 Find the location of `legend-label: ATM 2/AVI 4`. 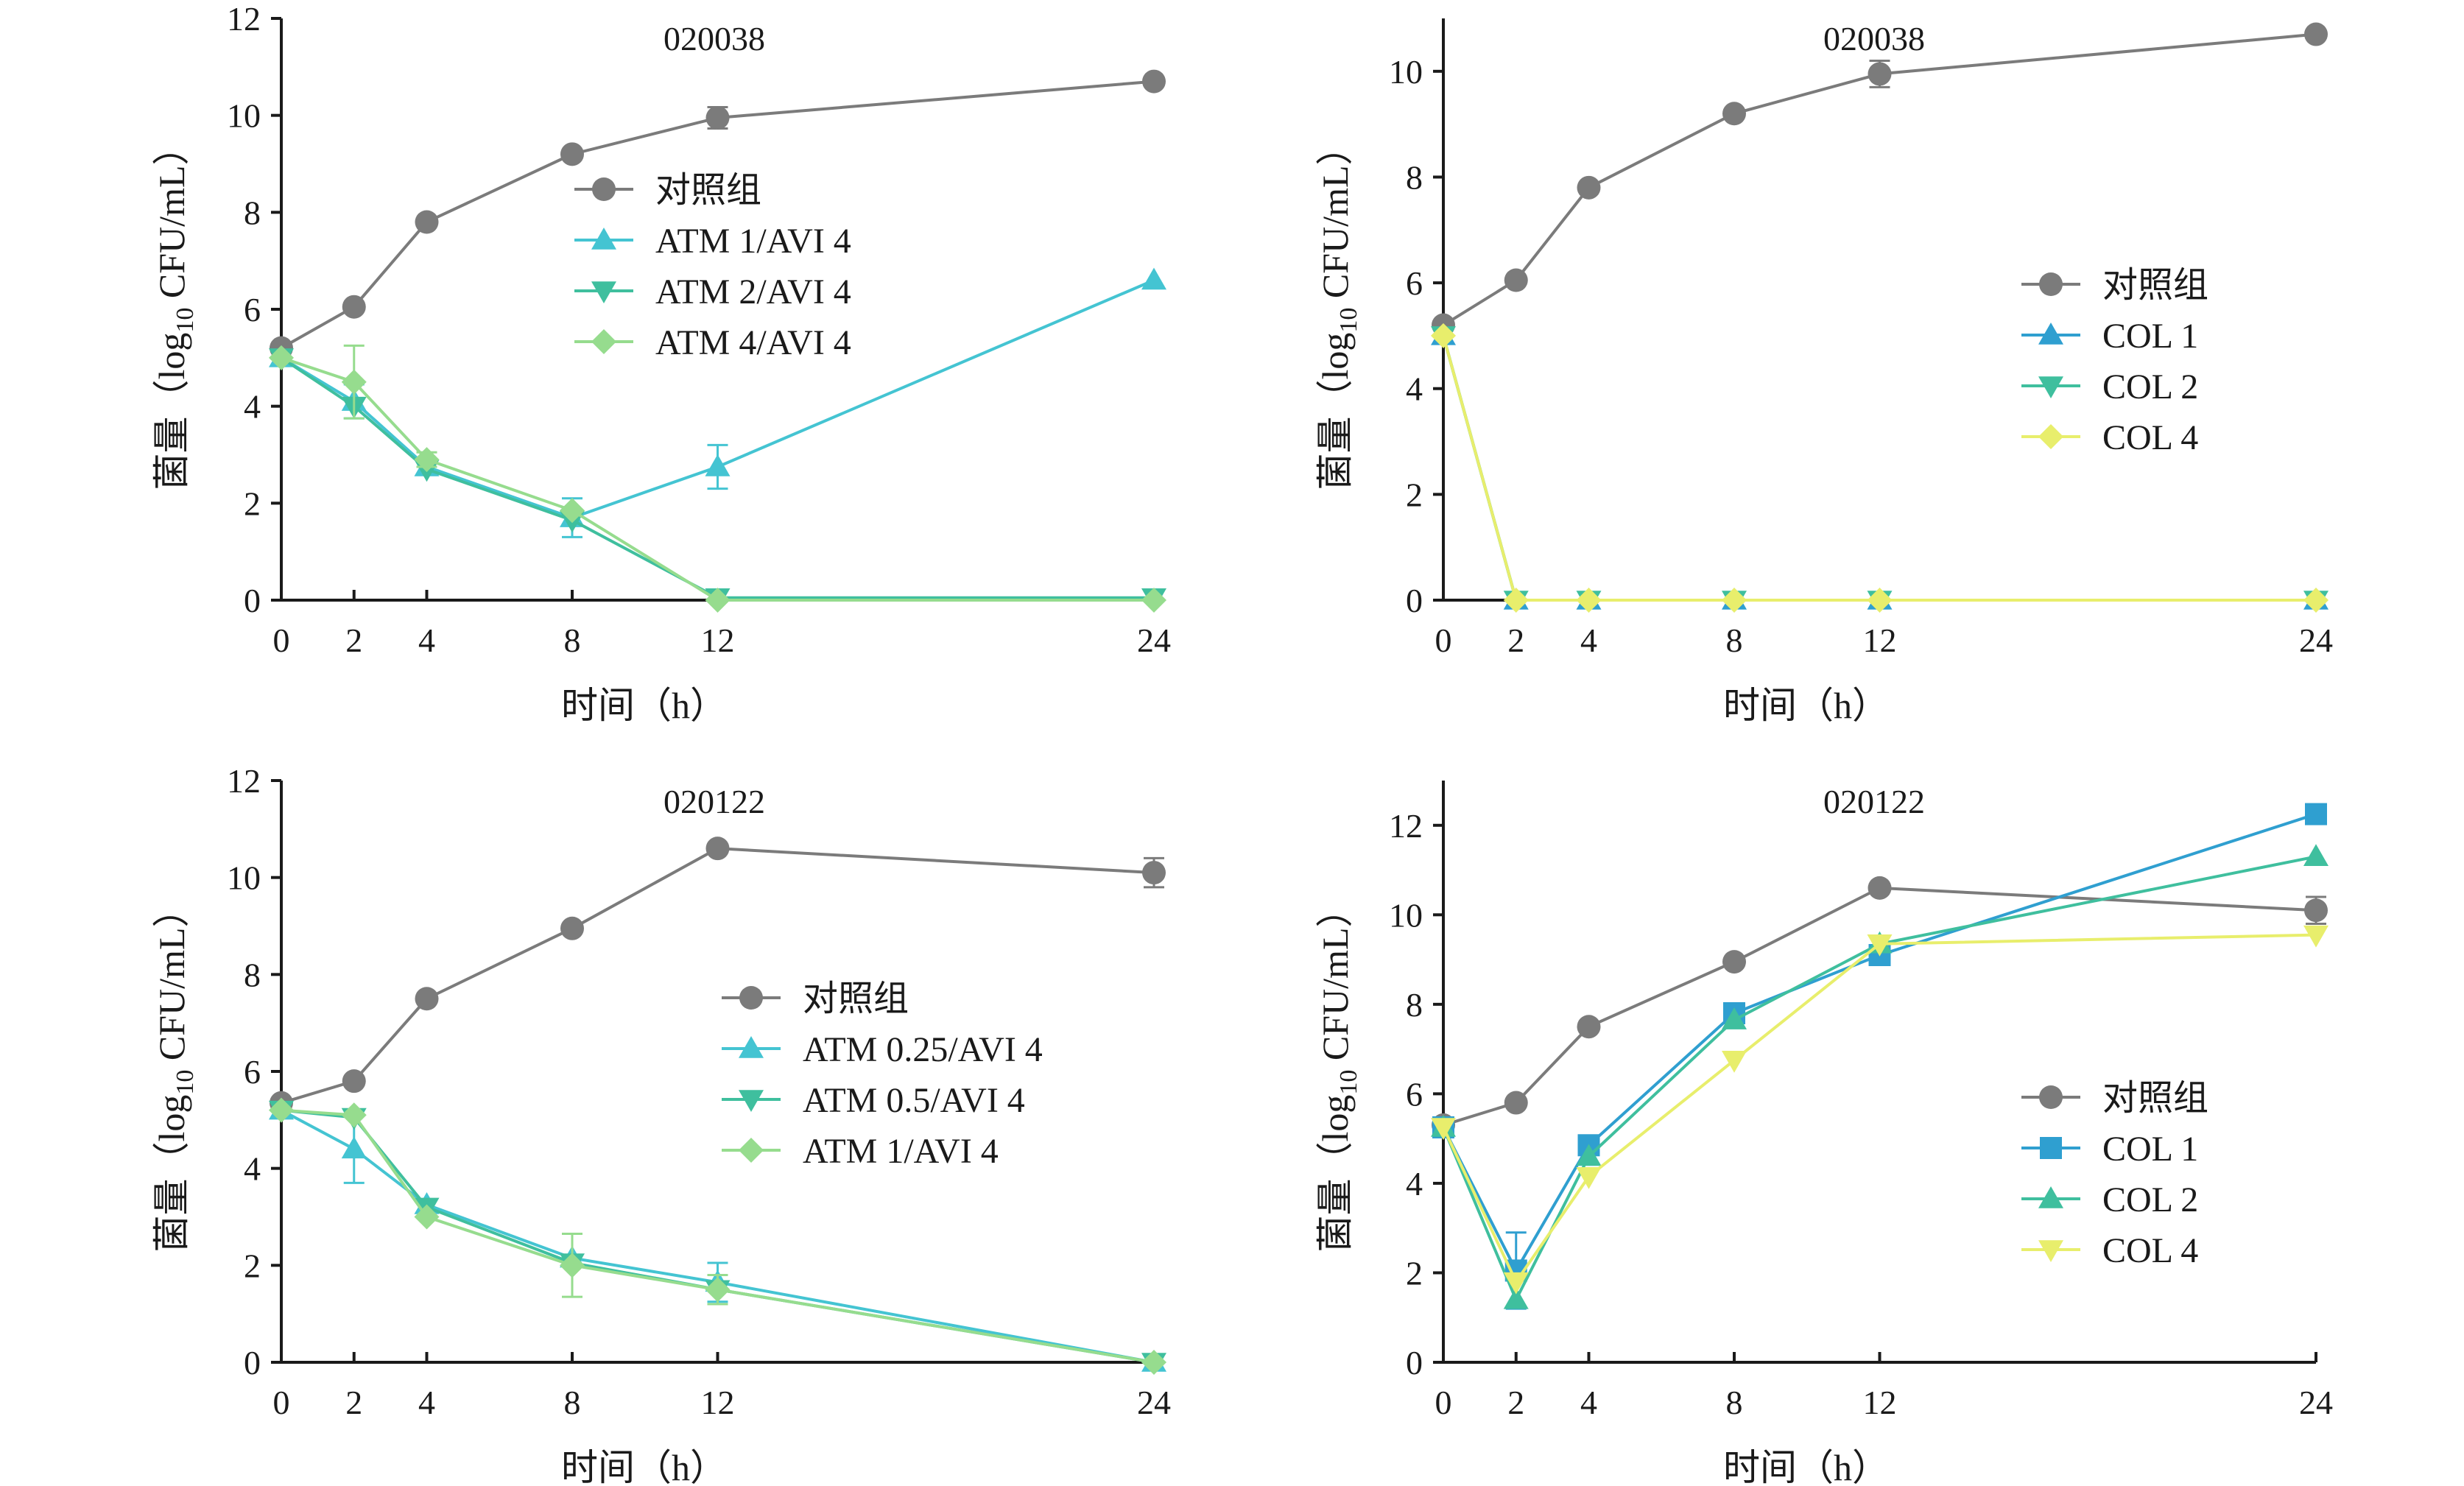

legend-label: ATM 2/AVI 4 is located at coordinates (753, 291).